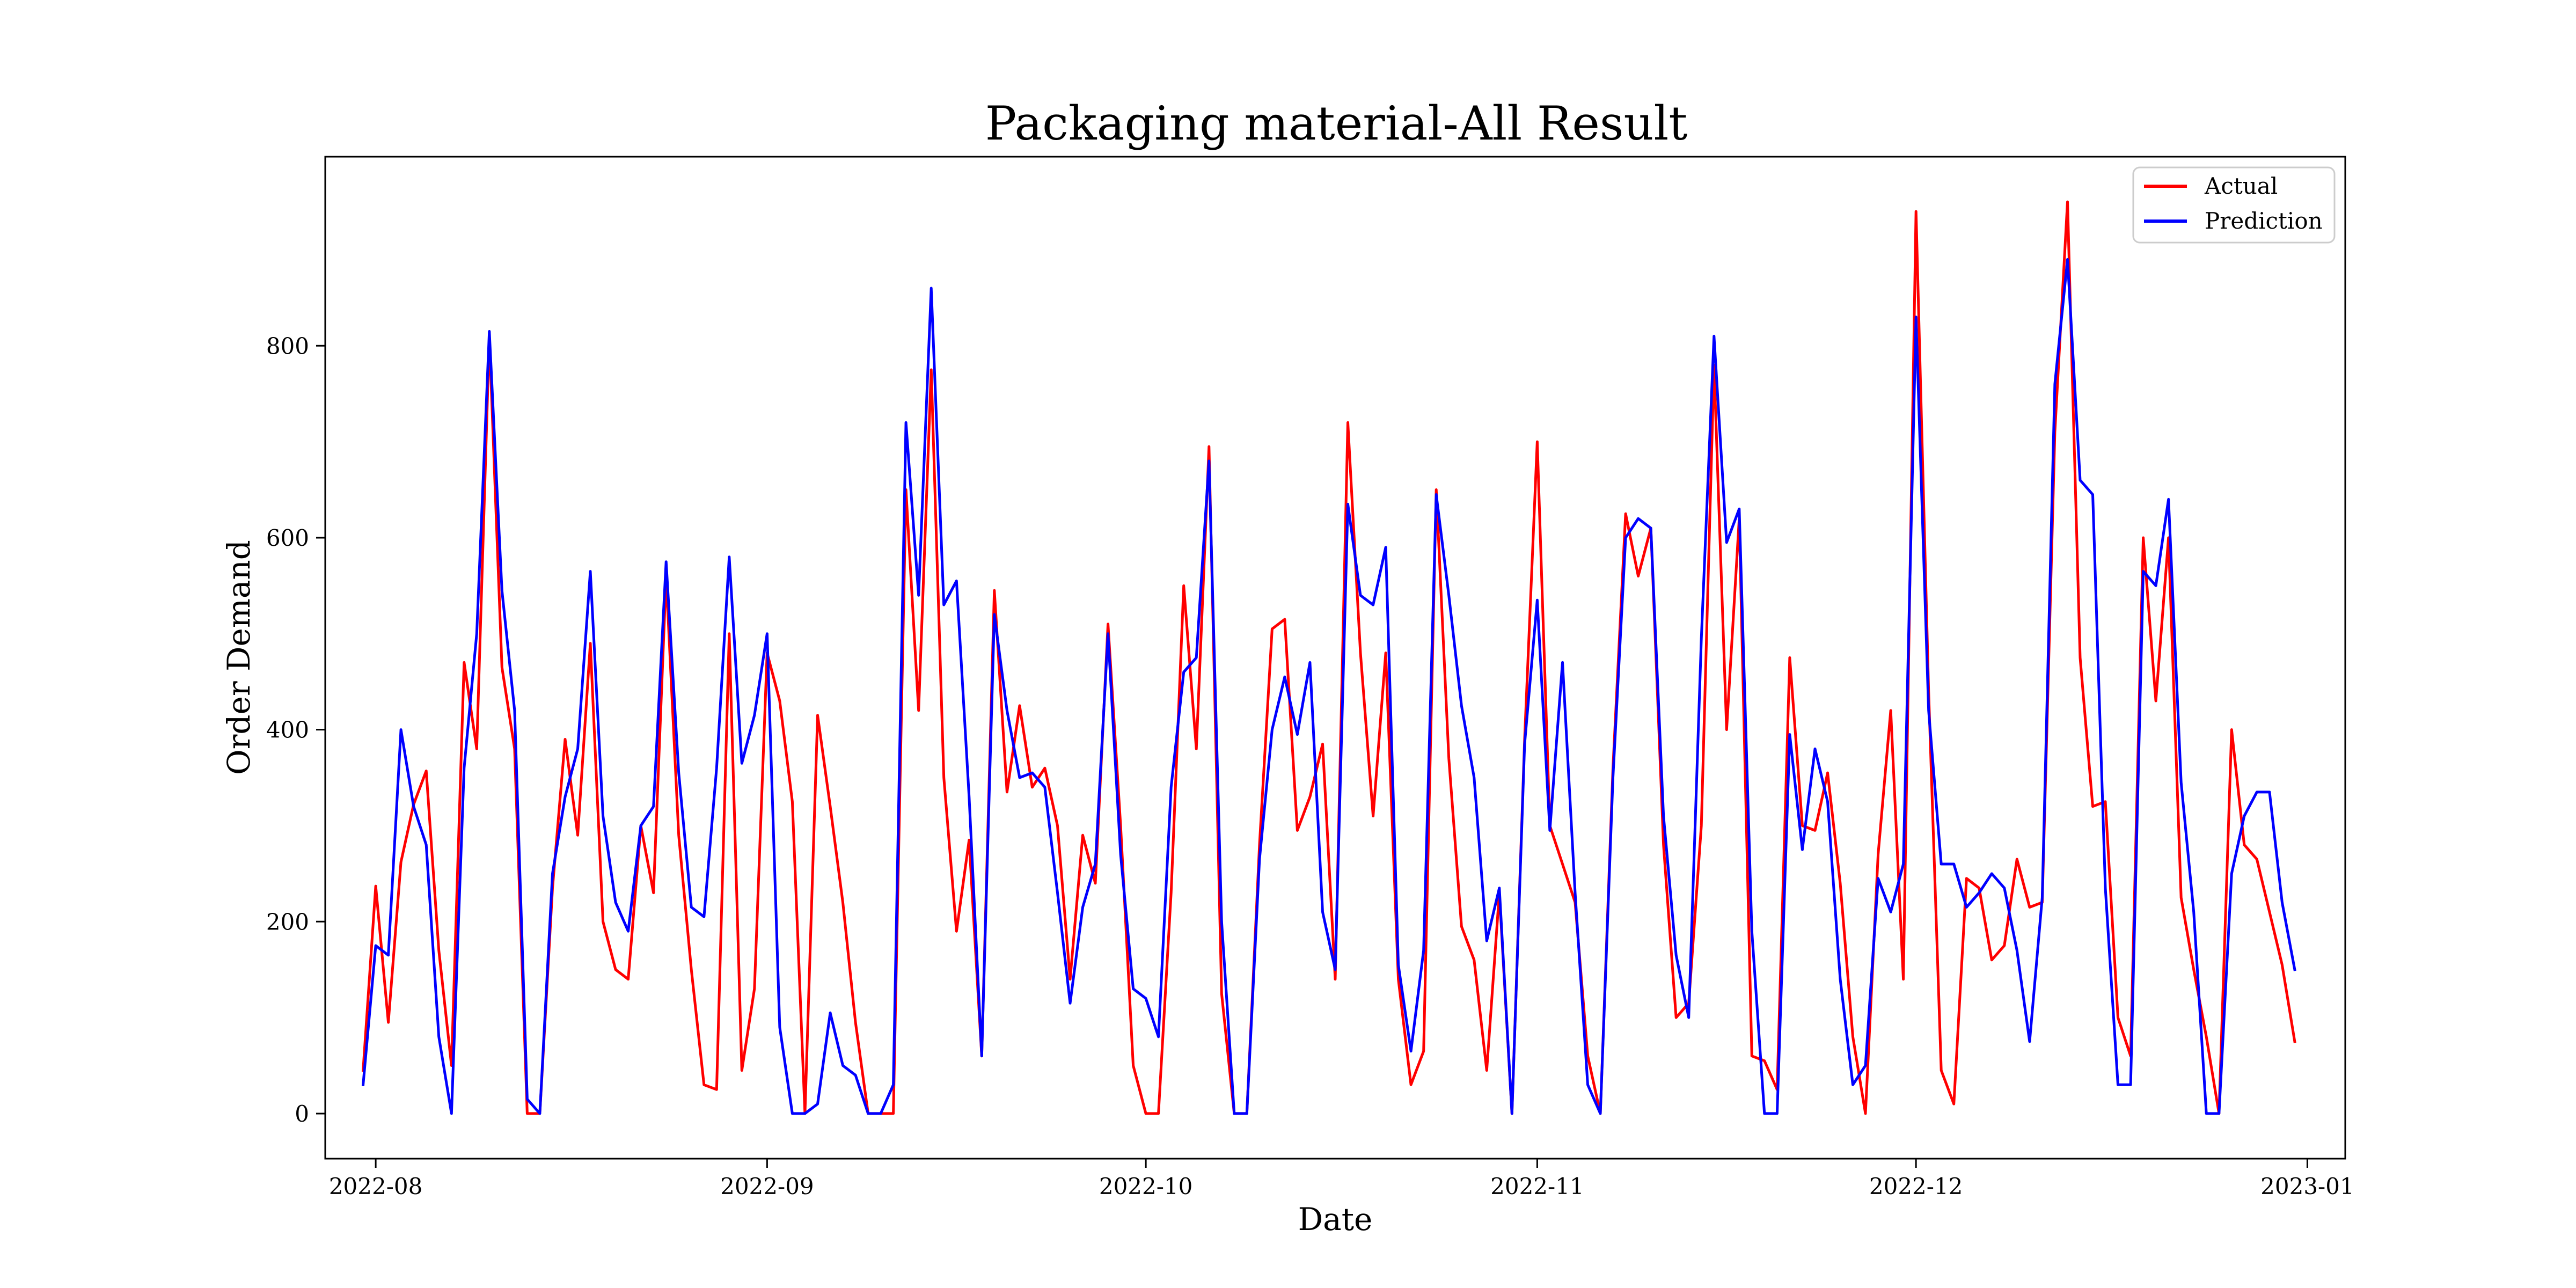 This screenshot has width=2576, height=1288. I want to click on x-tick-label: 2022-12, so click(1916, 1186).